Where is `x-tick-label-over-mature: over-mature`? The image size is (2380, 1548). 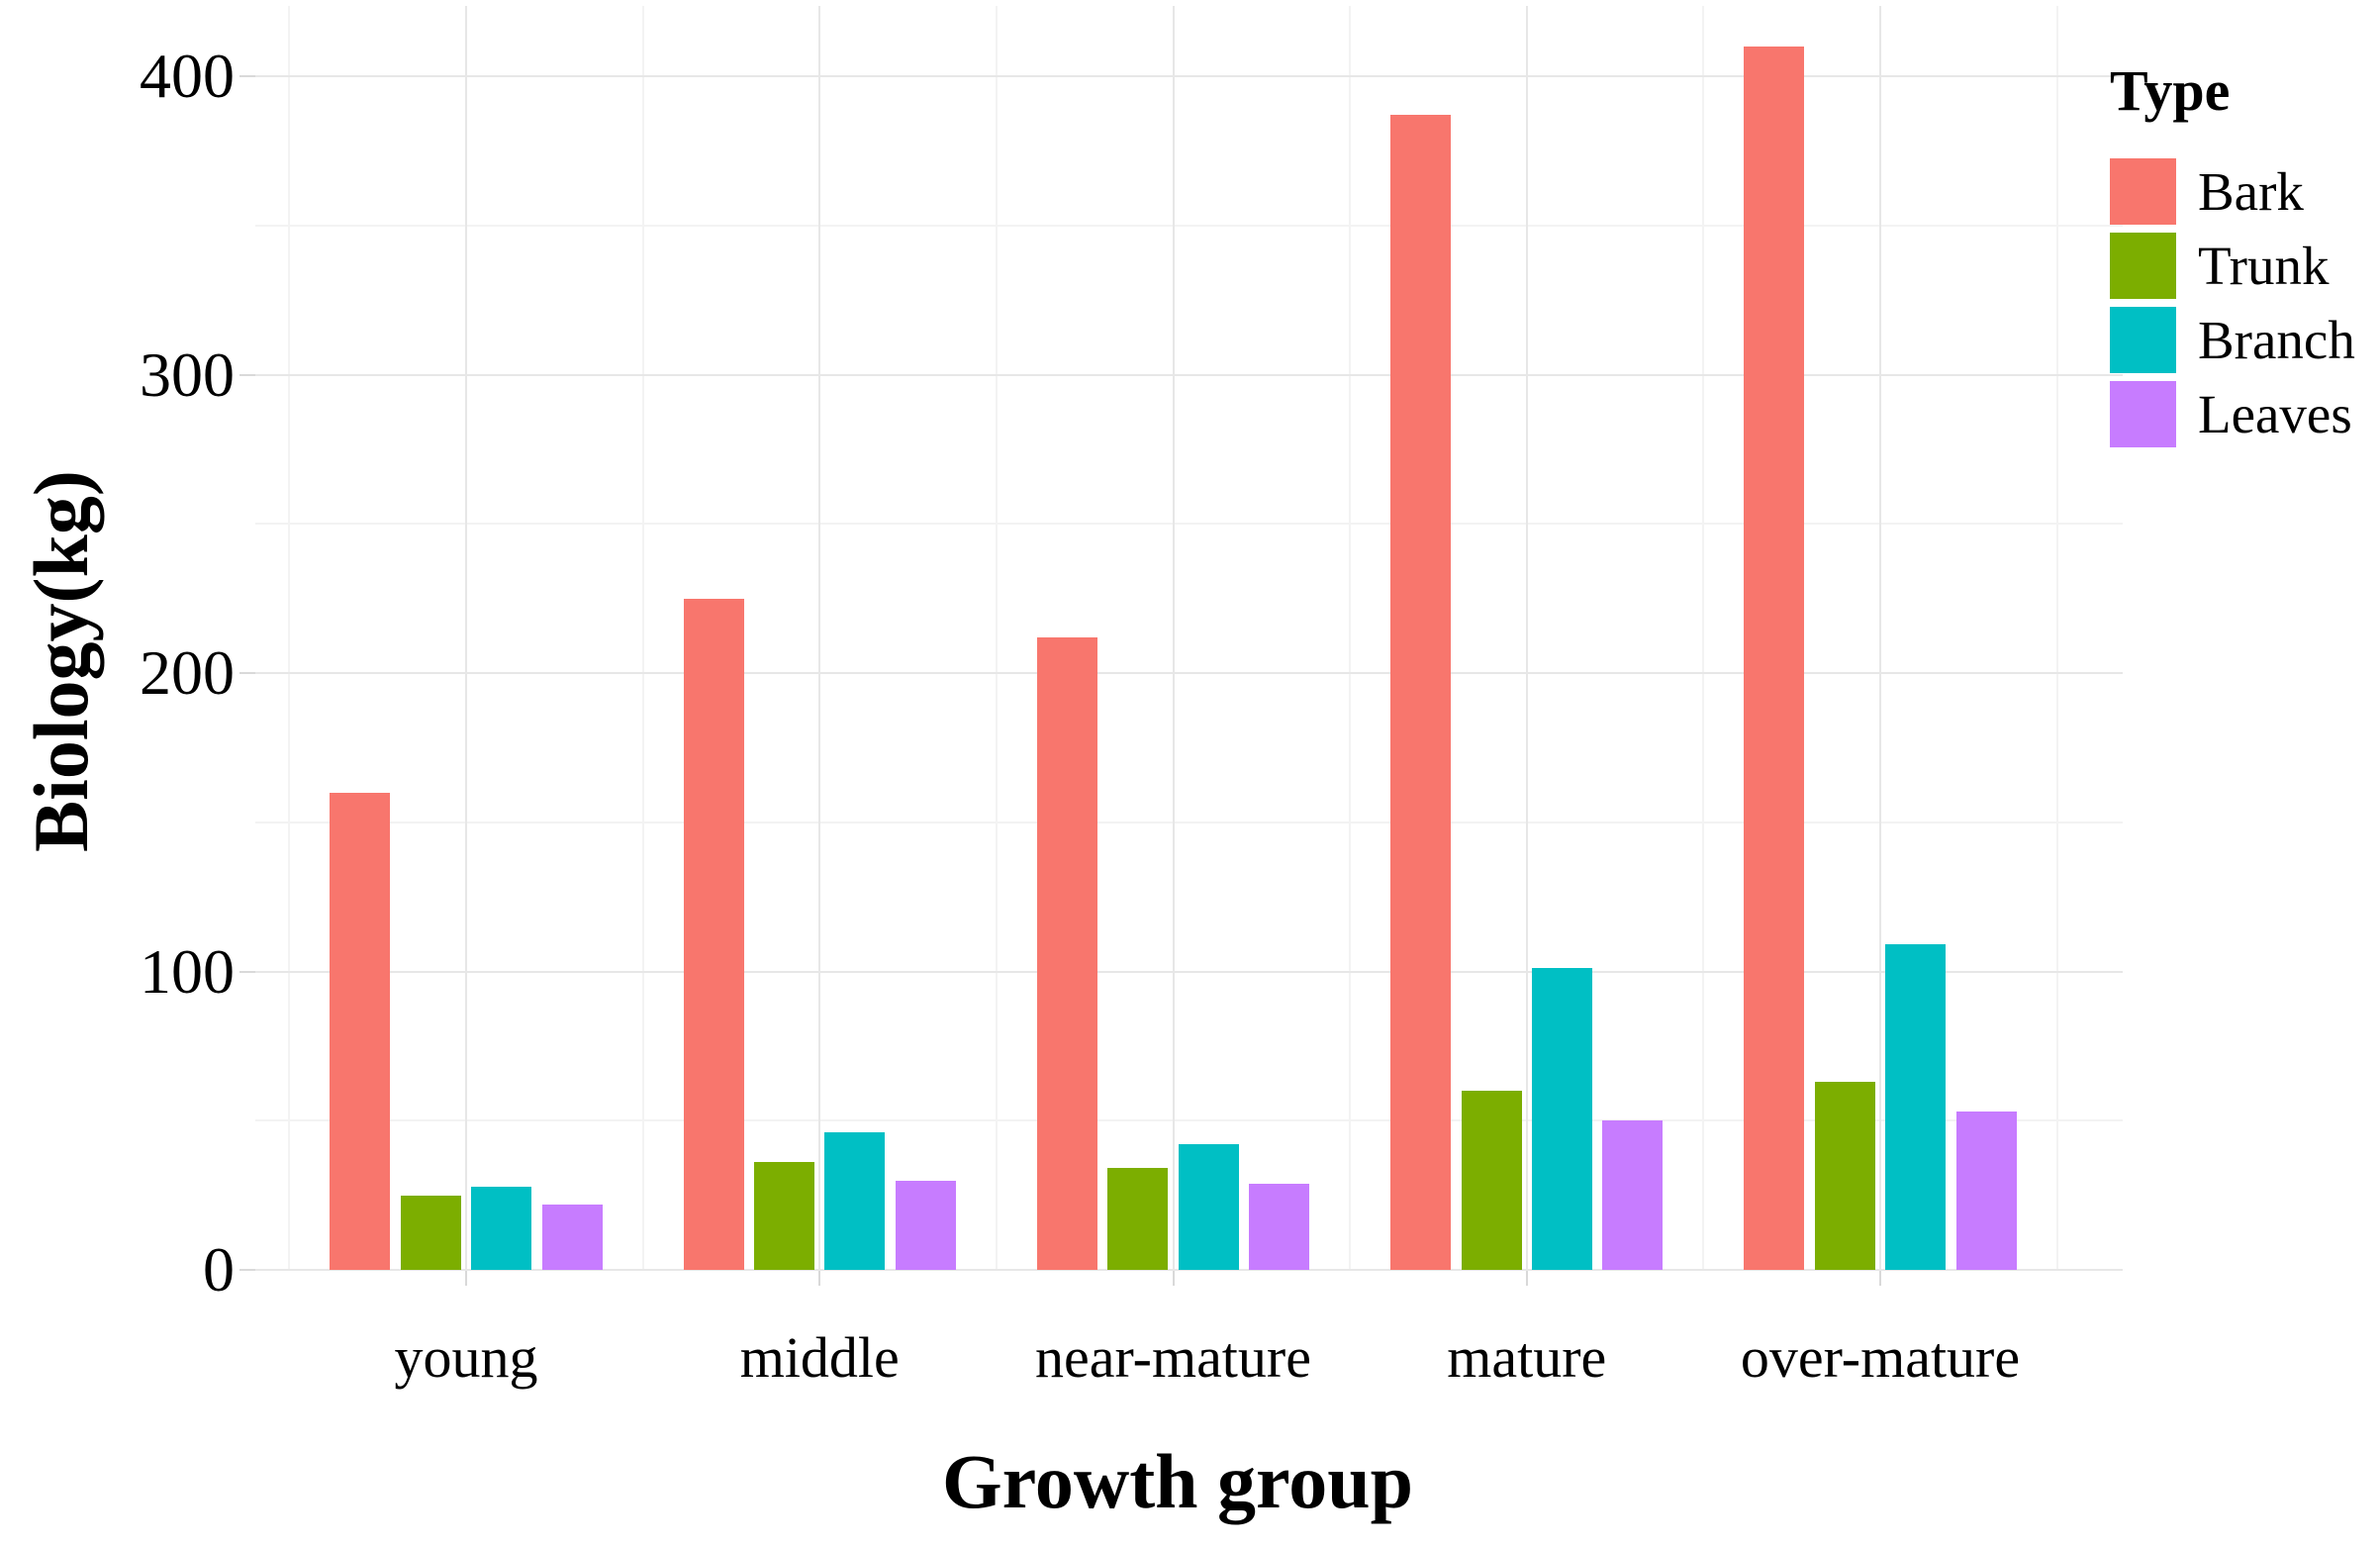 x-tick-label-over-mature: over-mature is located at coordinates (1880, 1358).